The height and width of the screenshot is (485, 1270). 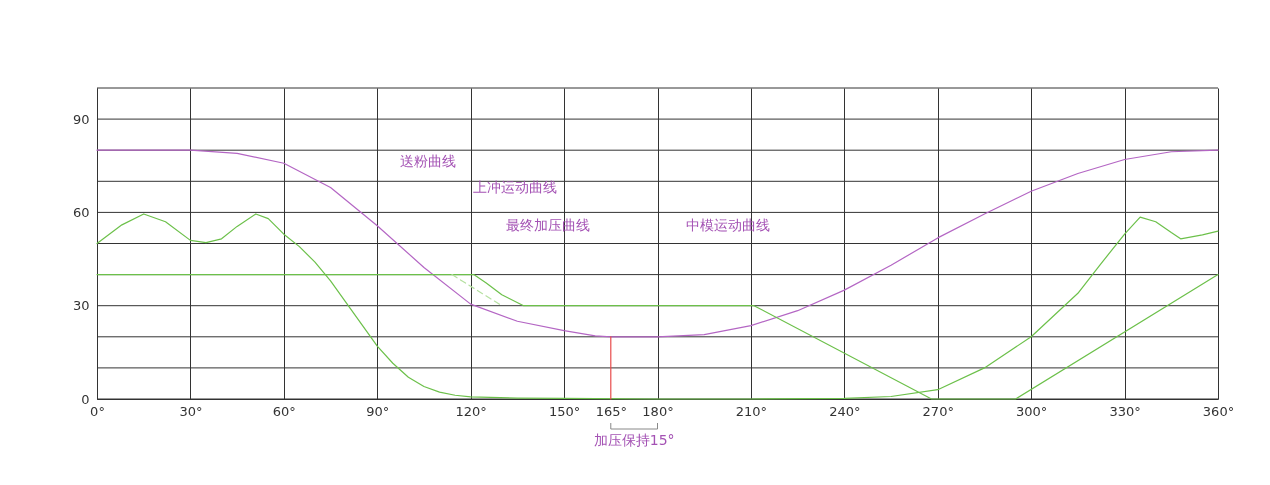 I want to click on x-tick-label: 300°, so click(x=1032, y=411).